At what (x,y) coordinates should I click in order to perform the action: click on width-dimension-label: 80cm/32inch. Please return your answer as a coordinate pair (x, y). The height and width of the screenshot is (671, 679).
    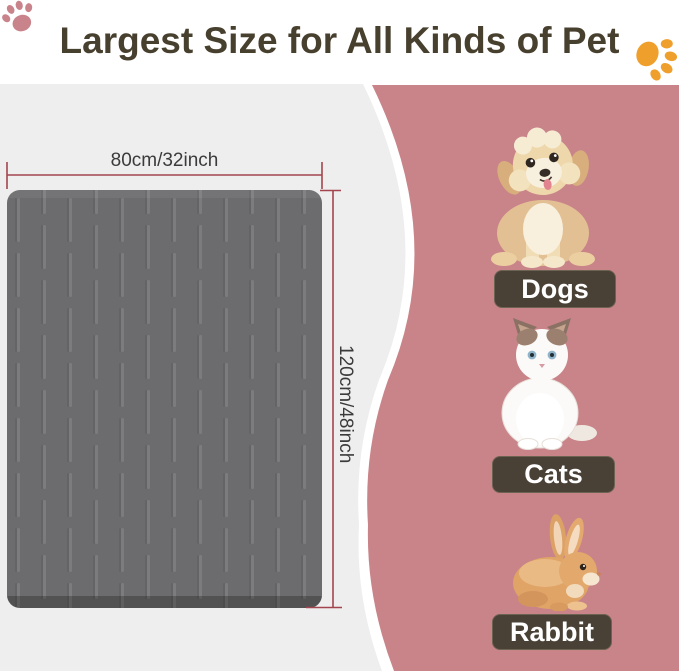
    Looking at the image, I should click on (164, 160).